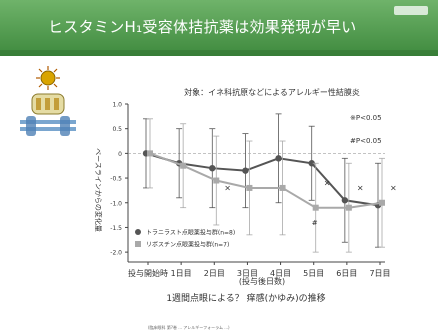 This screenshot has width=438, height=336. What do you see at coordinates (181, 273) in the screenshot?
I see `x-tick-label: 1日目` at bounding box center [181, 273].